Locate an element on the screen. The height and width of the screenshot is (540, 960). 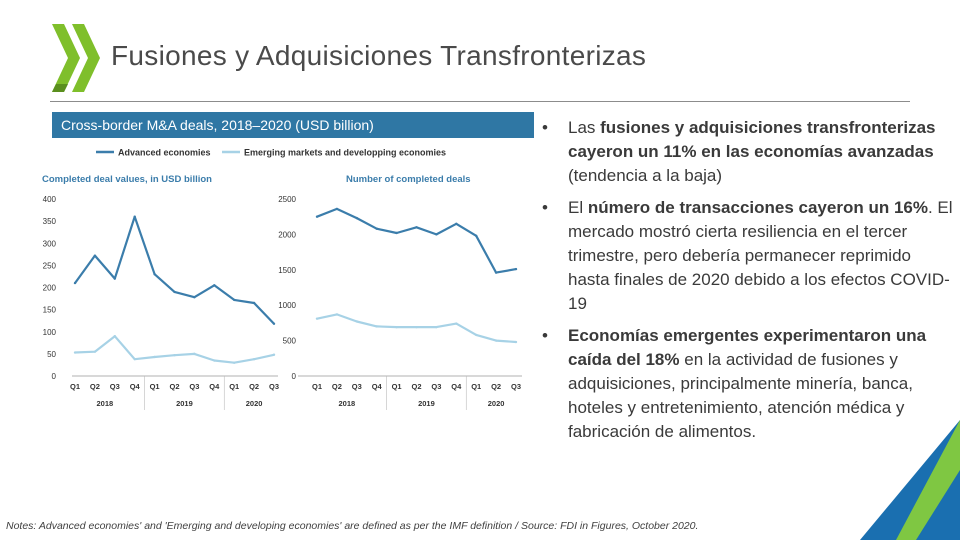
legend-label-advanced: Advanced economies is located at coordinates (164, 153).